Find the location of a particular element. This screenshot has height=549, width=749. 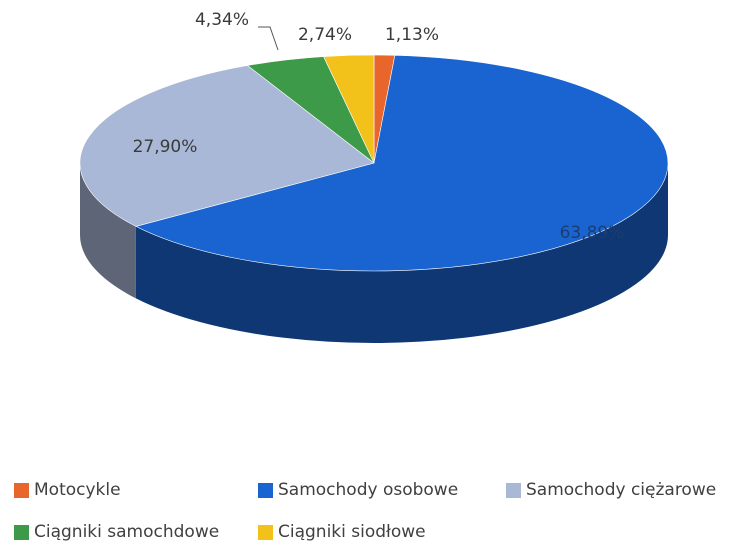

legend-label: Motocykle is located at coordinates (77, 490).